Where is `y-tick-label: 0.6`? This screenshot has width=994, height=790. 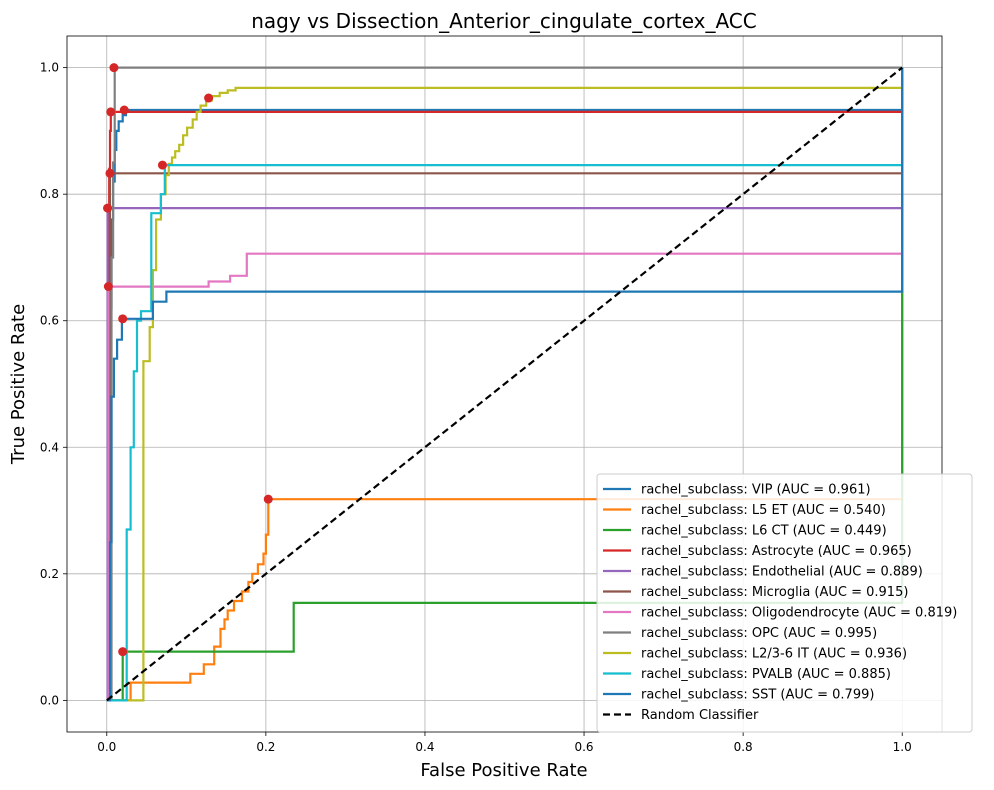
y-tick-label: 0.6 is located at coordinates (49, 321).